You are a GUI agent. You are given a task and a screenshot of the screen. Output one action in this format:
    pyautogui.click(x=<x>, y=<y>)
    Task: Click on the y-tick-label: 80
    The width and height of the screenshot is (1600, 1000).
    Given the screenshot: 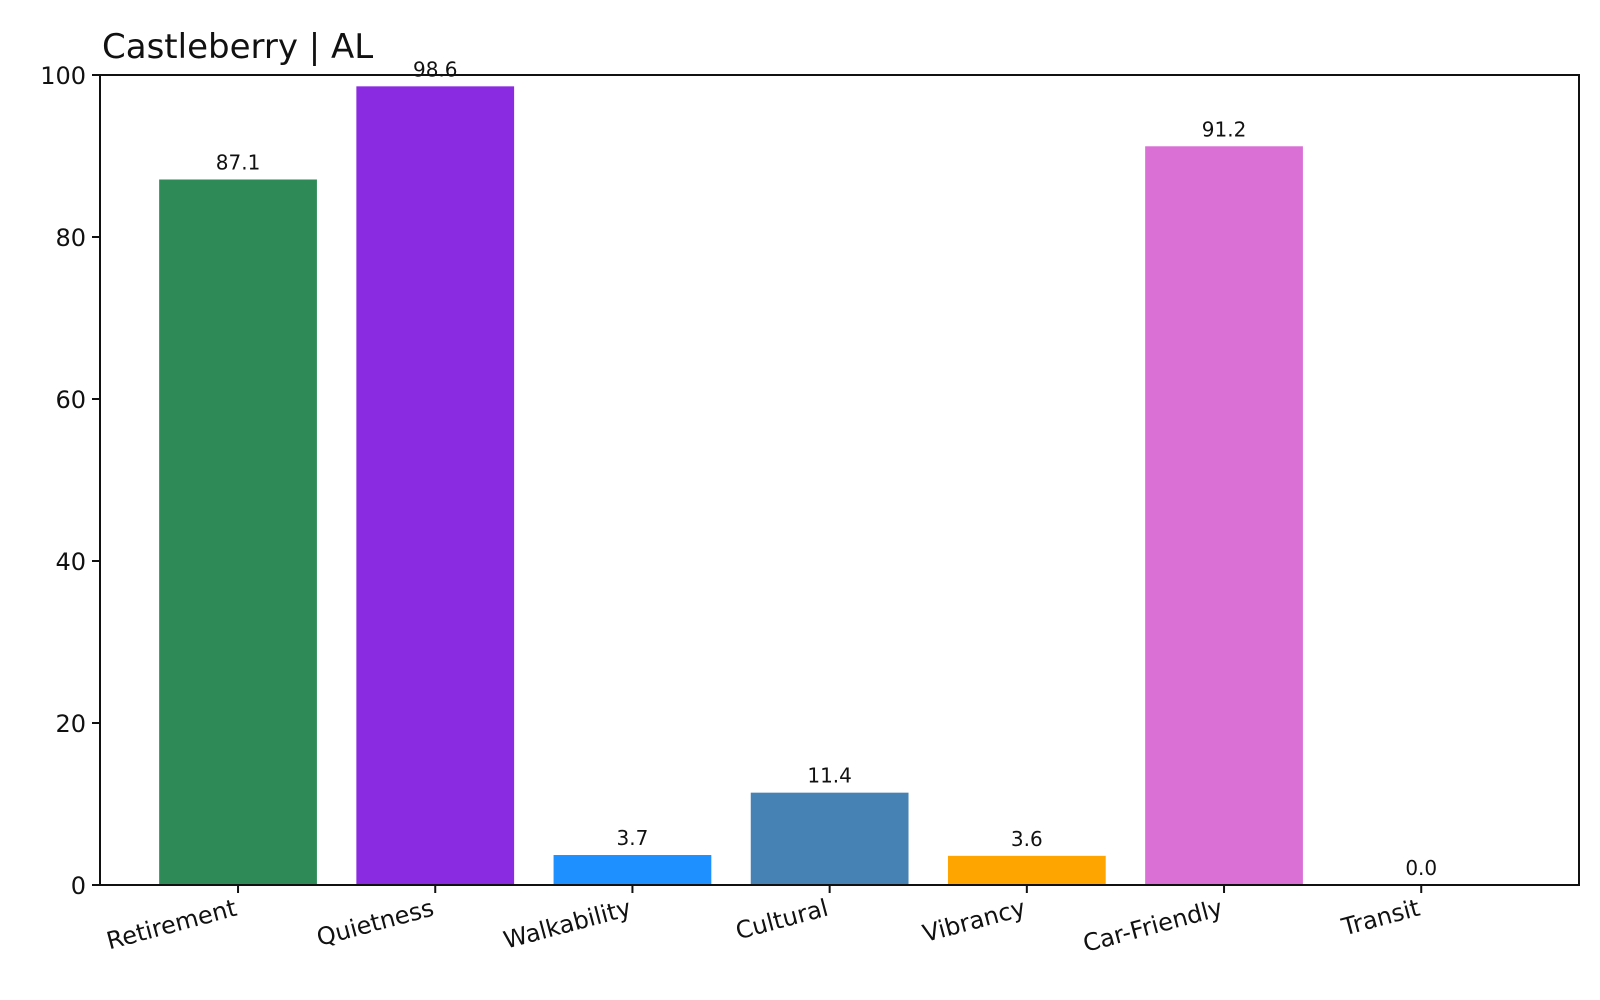 What is the action you would take?
    pyautogui.click(x=70, y=238)
    